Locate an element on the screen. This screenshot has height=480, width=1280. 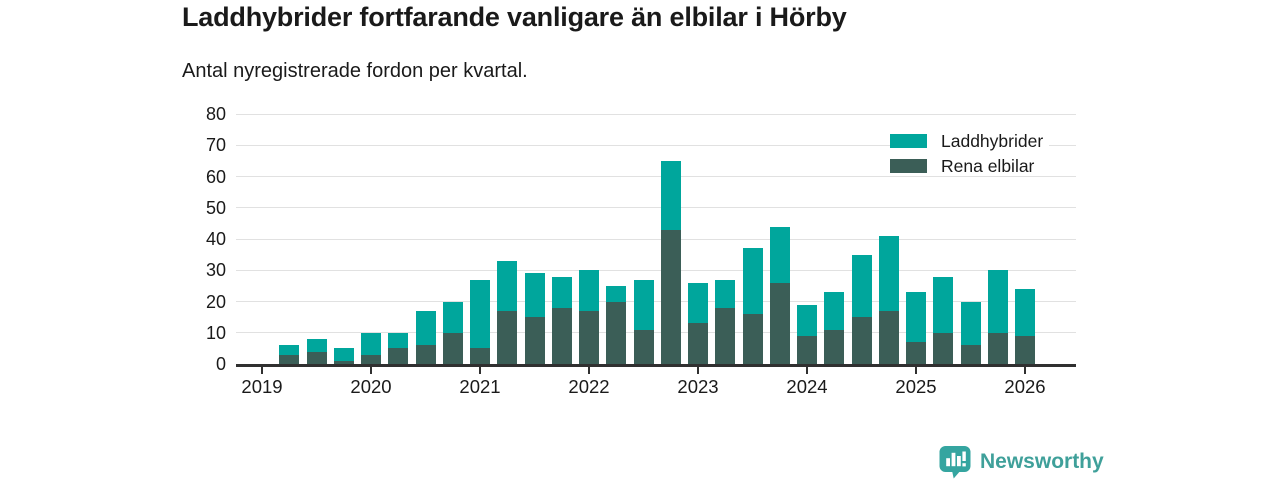
legend-label: Laddhybrider is located at coordinates (992, 140).